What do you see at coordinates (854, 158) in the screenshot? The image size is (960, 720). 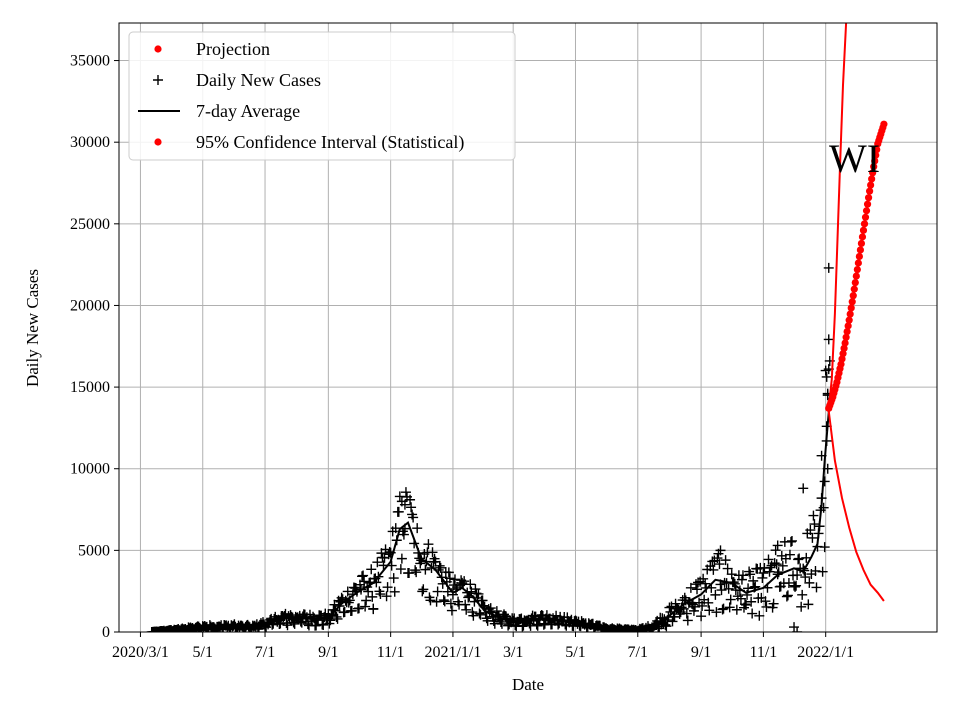 I see `state-annotation: WI` at bounding box center [854, 158].